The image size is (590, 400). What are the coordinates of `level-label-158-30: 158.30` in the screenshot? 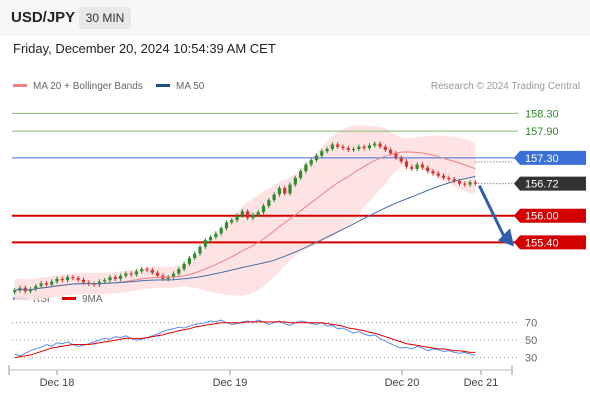 It's located at (542, 114).